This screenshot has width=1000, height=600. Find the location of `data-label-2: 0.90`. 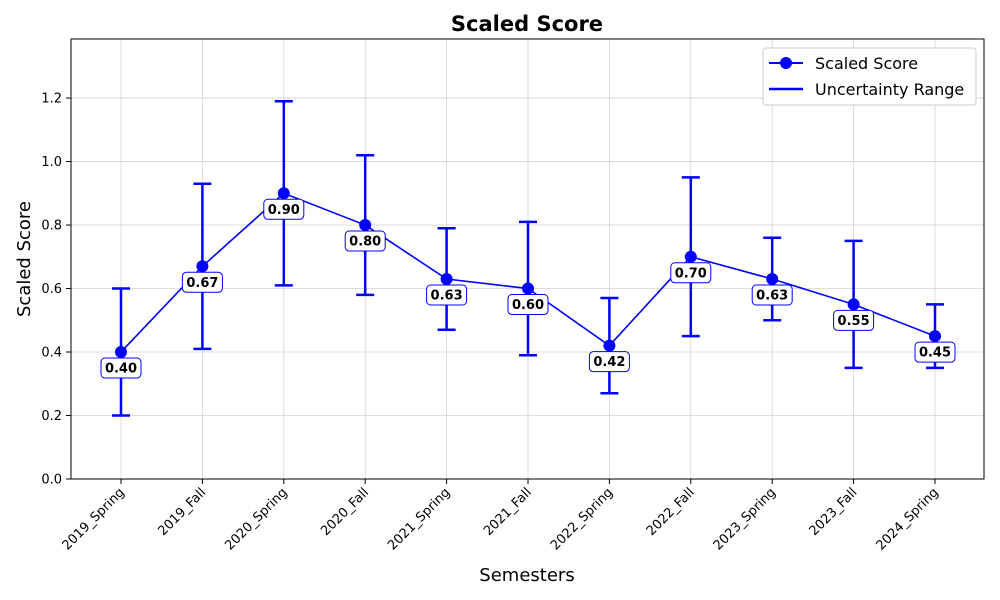

data-label-2: 0.90 is located at coordinates (284, 209).